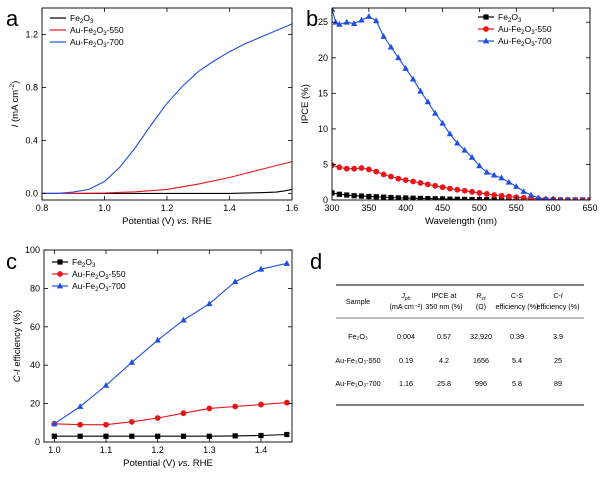  Describe the element at coordinates (481, 296) in the screenshot. I see `table-header: Rct` at that location.